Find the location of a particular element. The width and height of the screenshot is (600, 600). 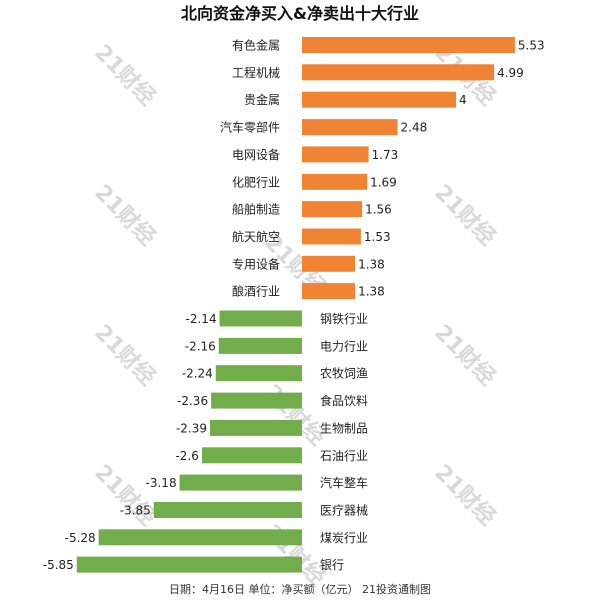

value-label-1: 4.99 is located at coordinates (510, 73).